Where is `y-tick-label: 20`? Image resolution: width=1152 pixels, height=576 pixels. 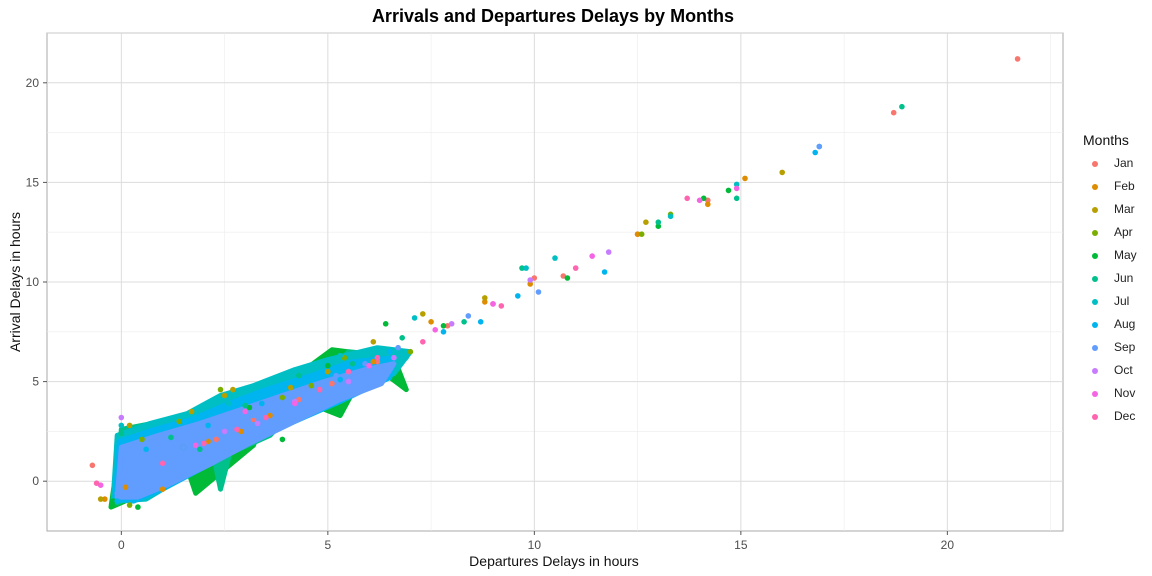
y-tick-label: 20 is located at coordinates (33, 83).